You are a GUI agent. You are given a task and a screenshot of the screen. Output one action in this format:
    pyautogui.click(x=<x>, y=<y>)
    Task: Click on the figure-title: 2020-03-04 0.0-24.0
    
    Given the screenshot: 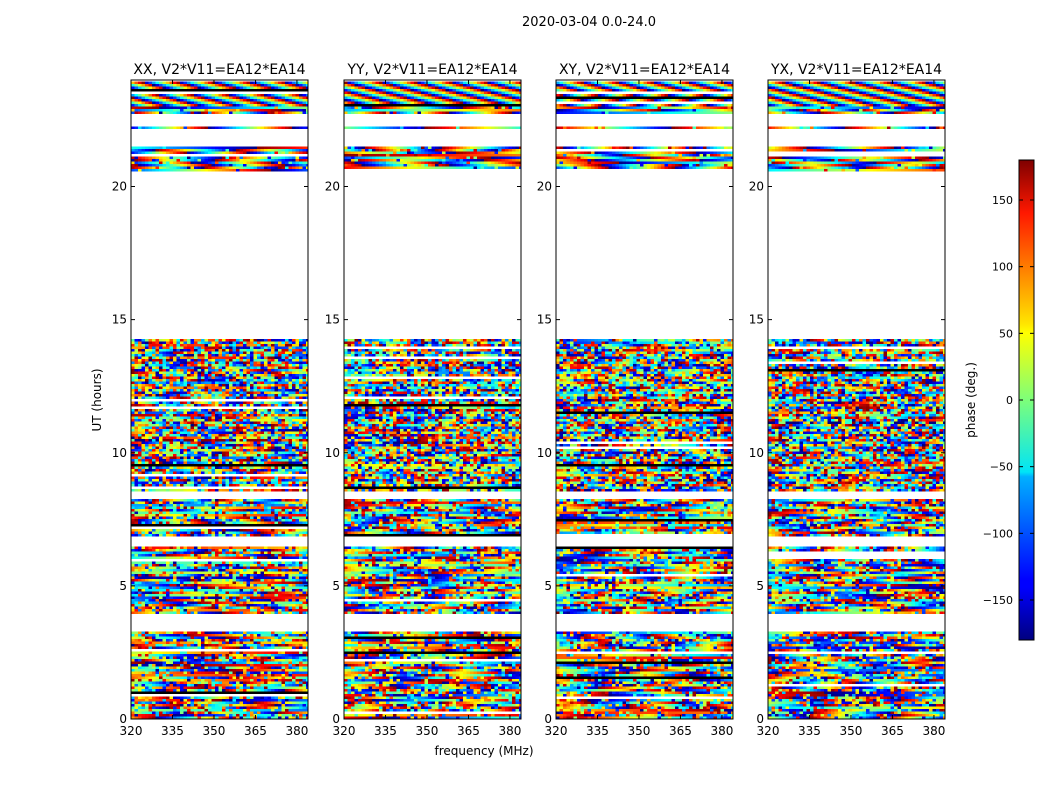 What is the action you would take?
    pyautogui.click(x=589, y=22)
    